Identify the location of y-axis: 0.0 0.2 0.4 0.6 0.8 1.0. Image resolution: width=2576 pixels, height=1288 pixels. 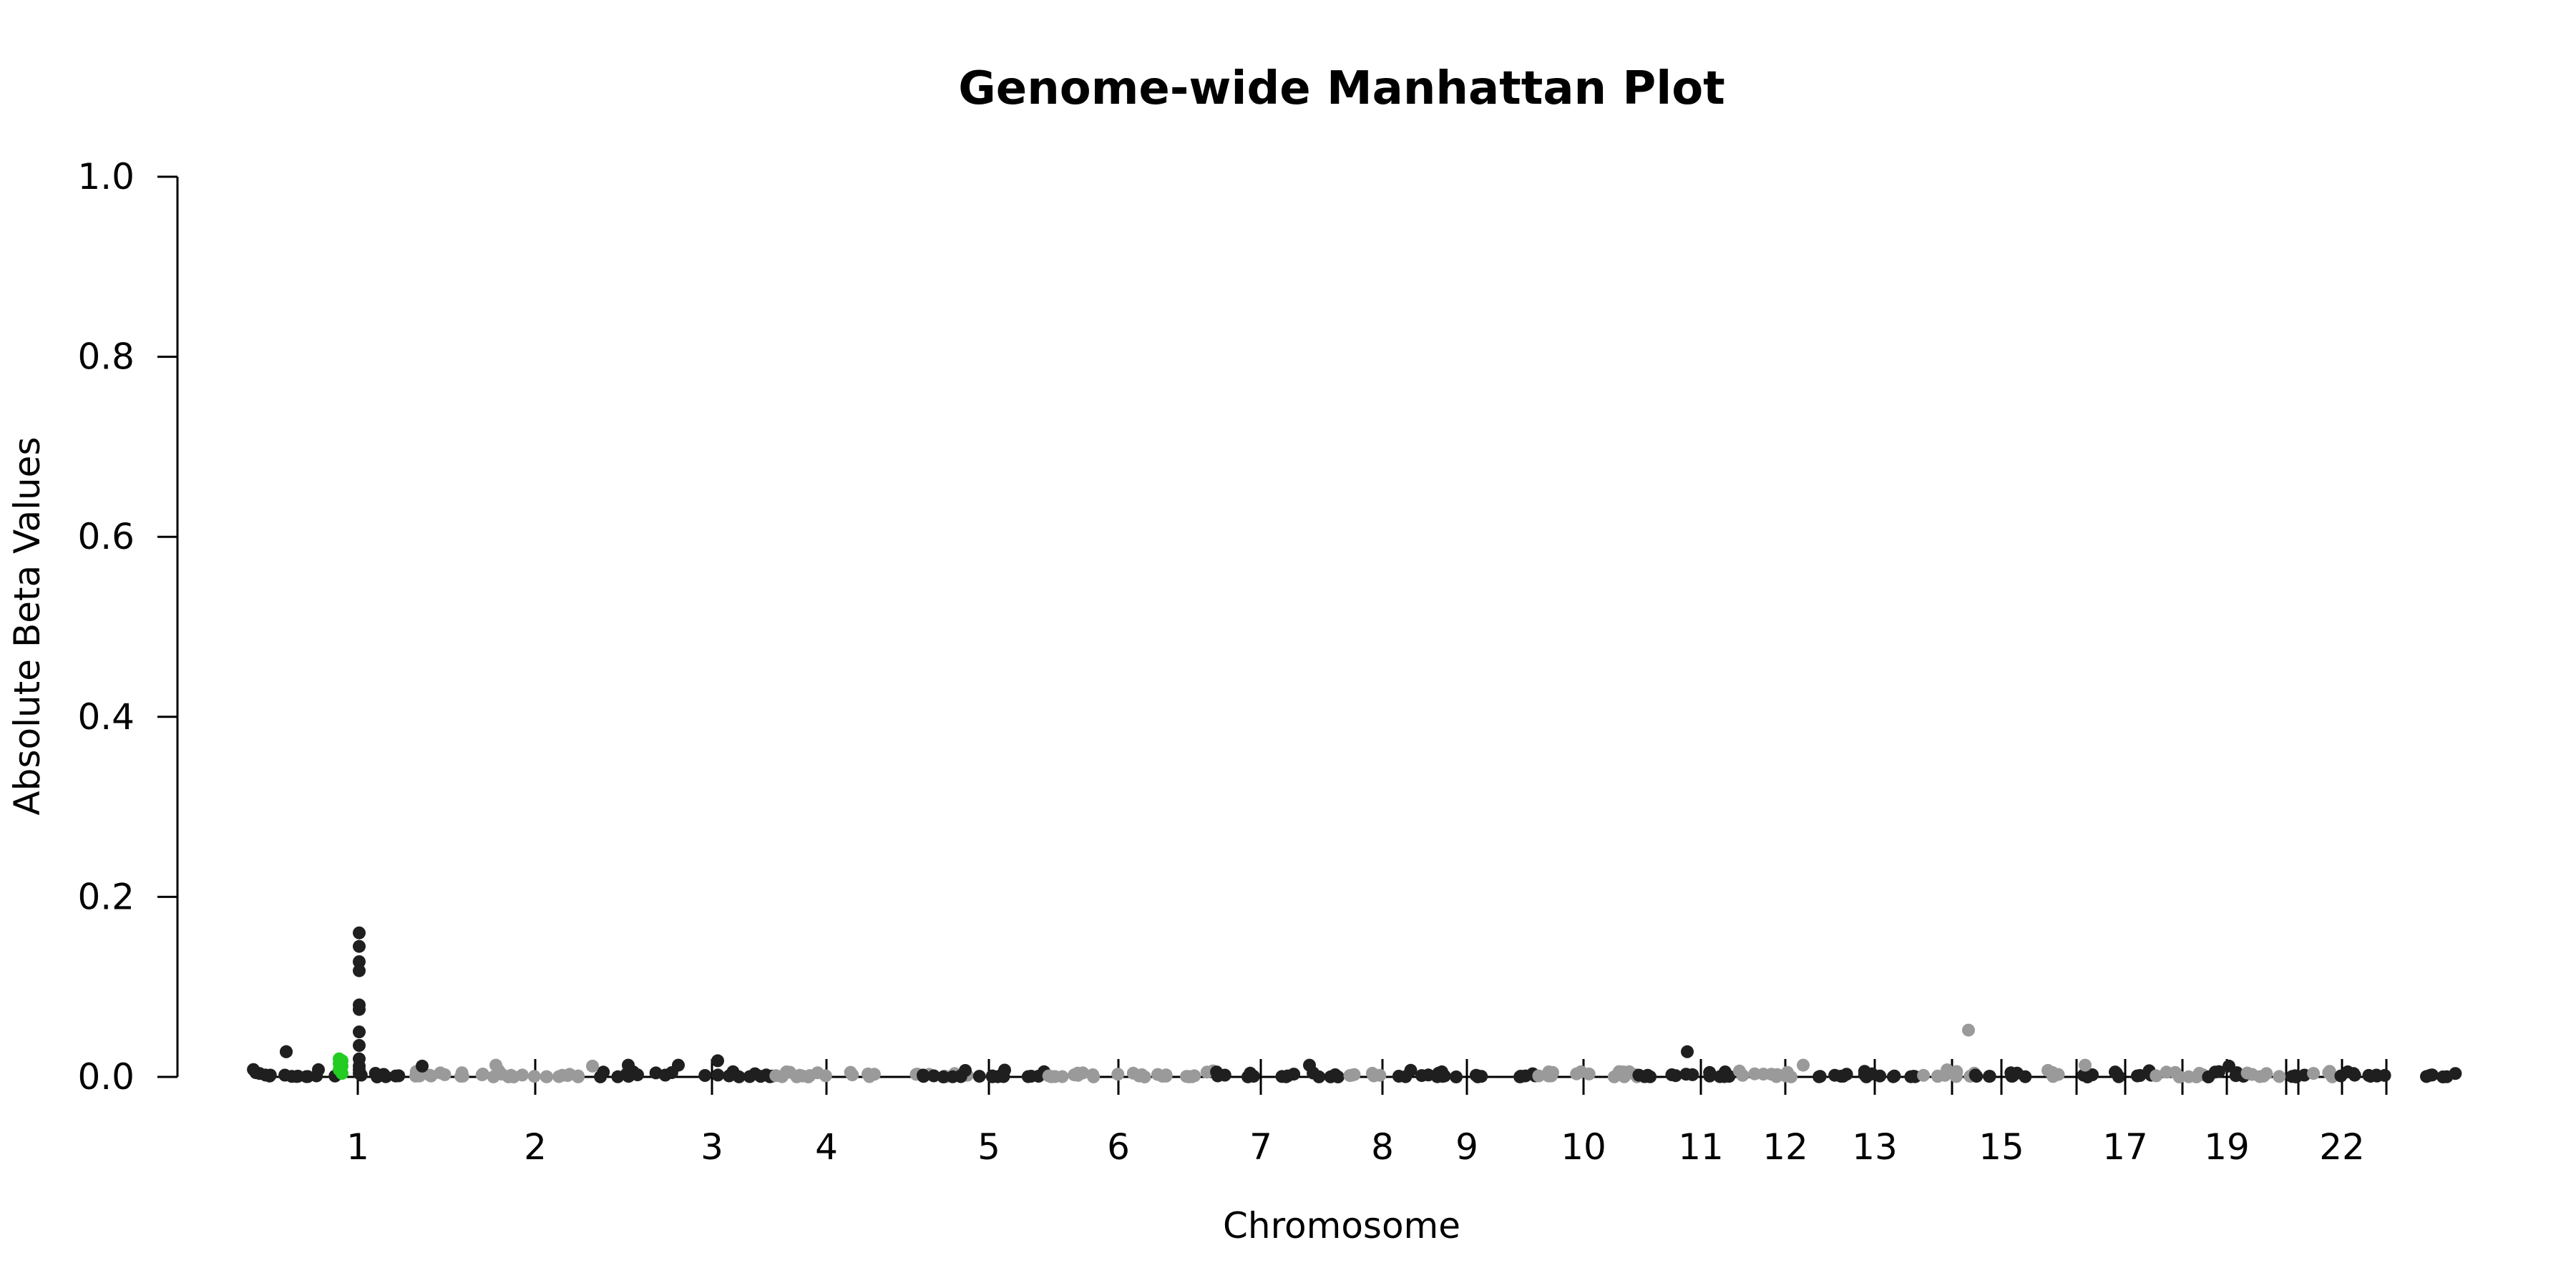
(128, 627).